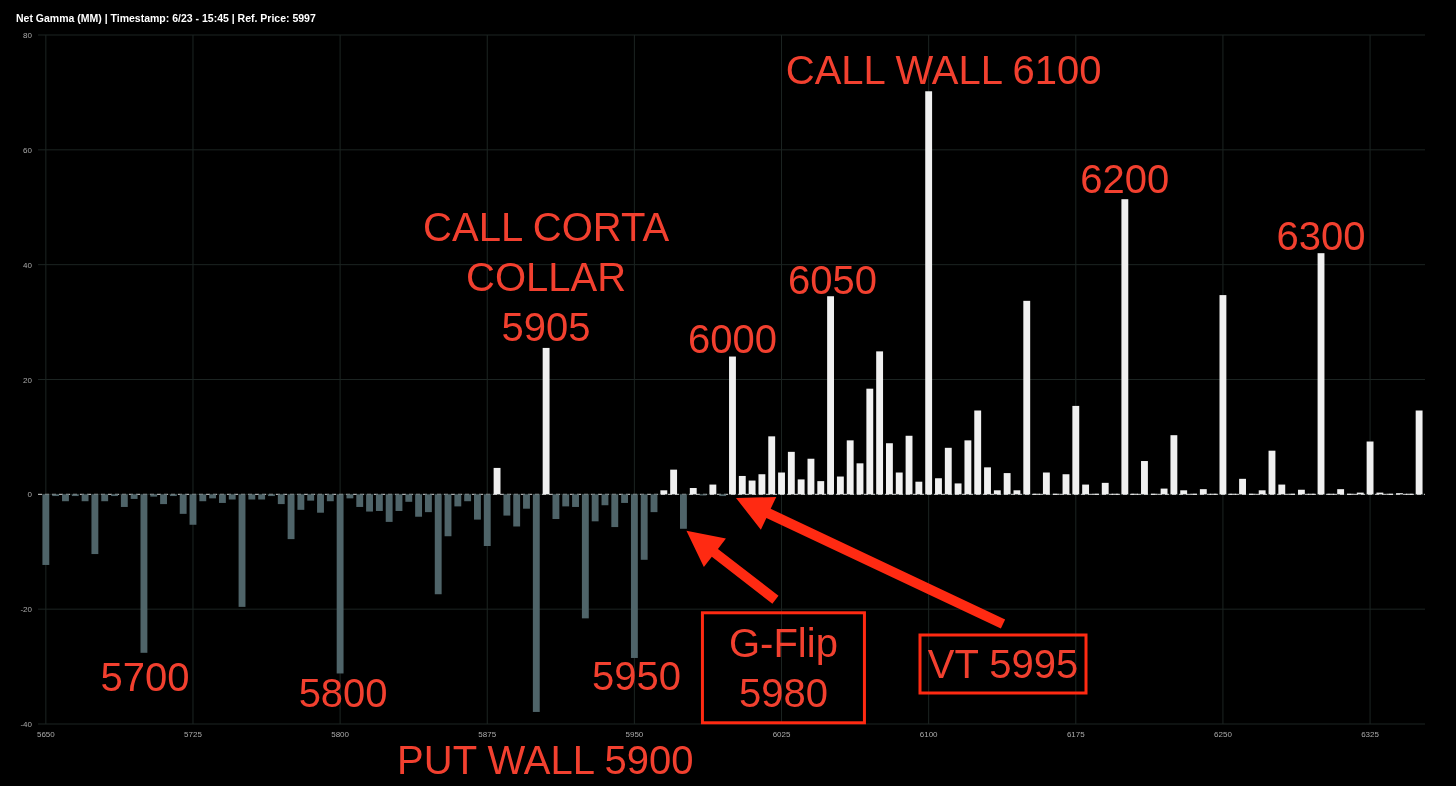 The image size is (1456, 786). What do you see at coordinates (30, 495) in the screenshot?
I see `y-tick-label: 0` at bounding box center [30, 495].